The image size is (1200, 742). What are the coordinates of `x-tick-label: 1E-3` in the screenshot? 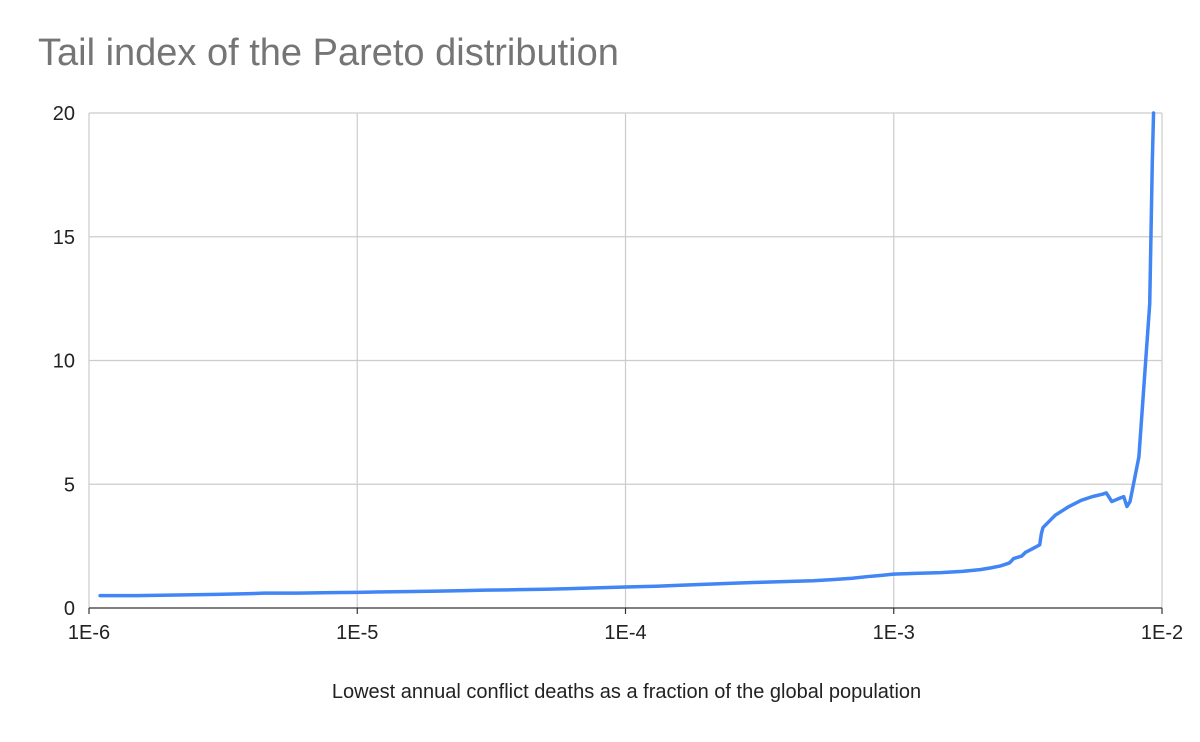 It's located at (894, 633).